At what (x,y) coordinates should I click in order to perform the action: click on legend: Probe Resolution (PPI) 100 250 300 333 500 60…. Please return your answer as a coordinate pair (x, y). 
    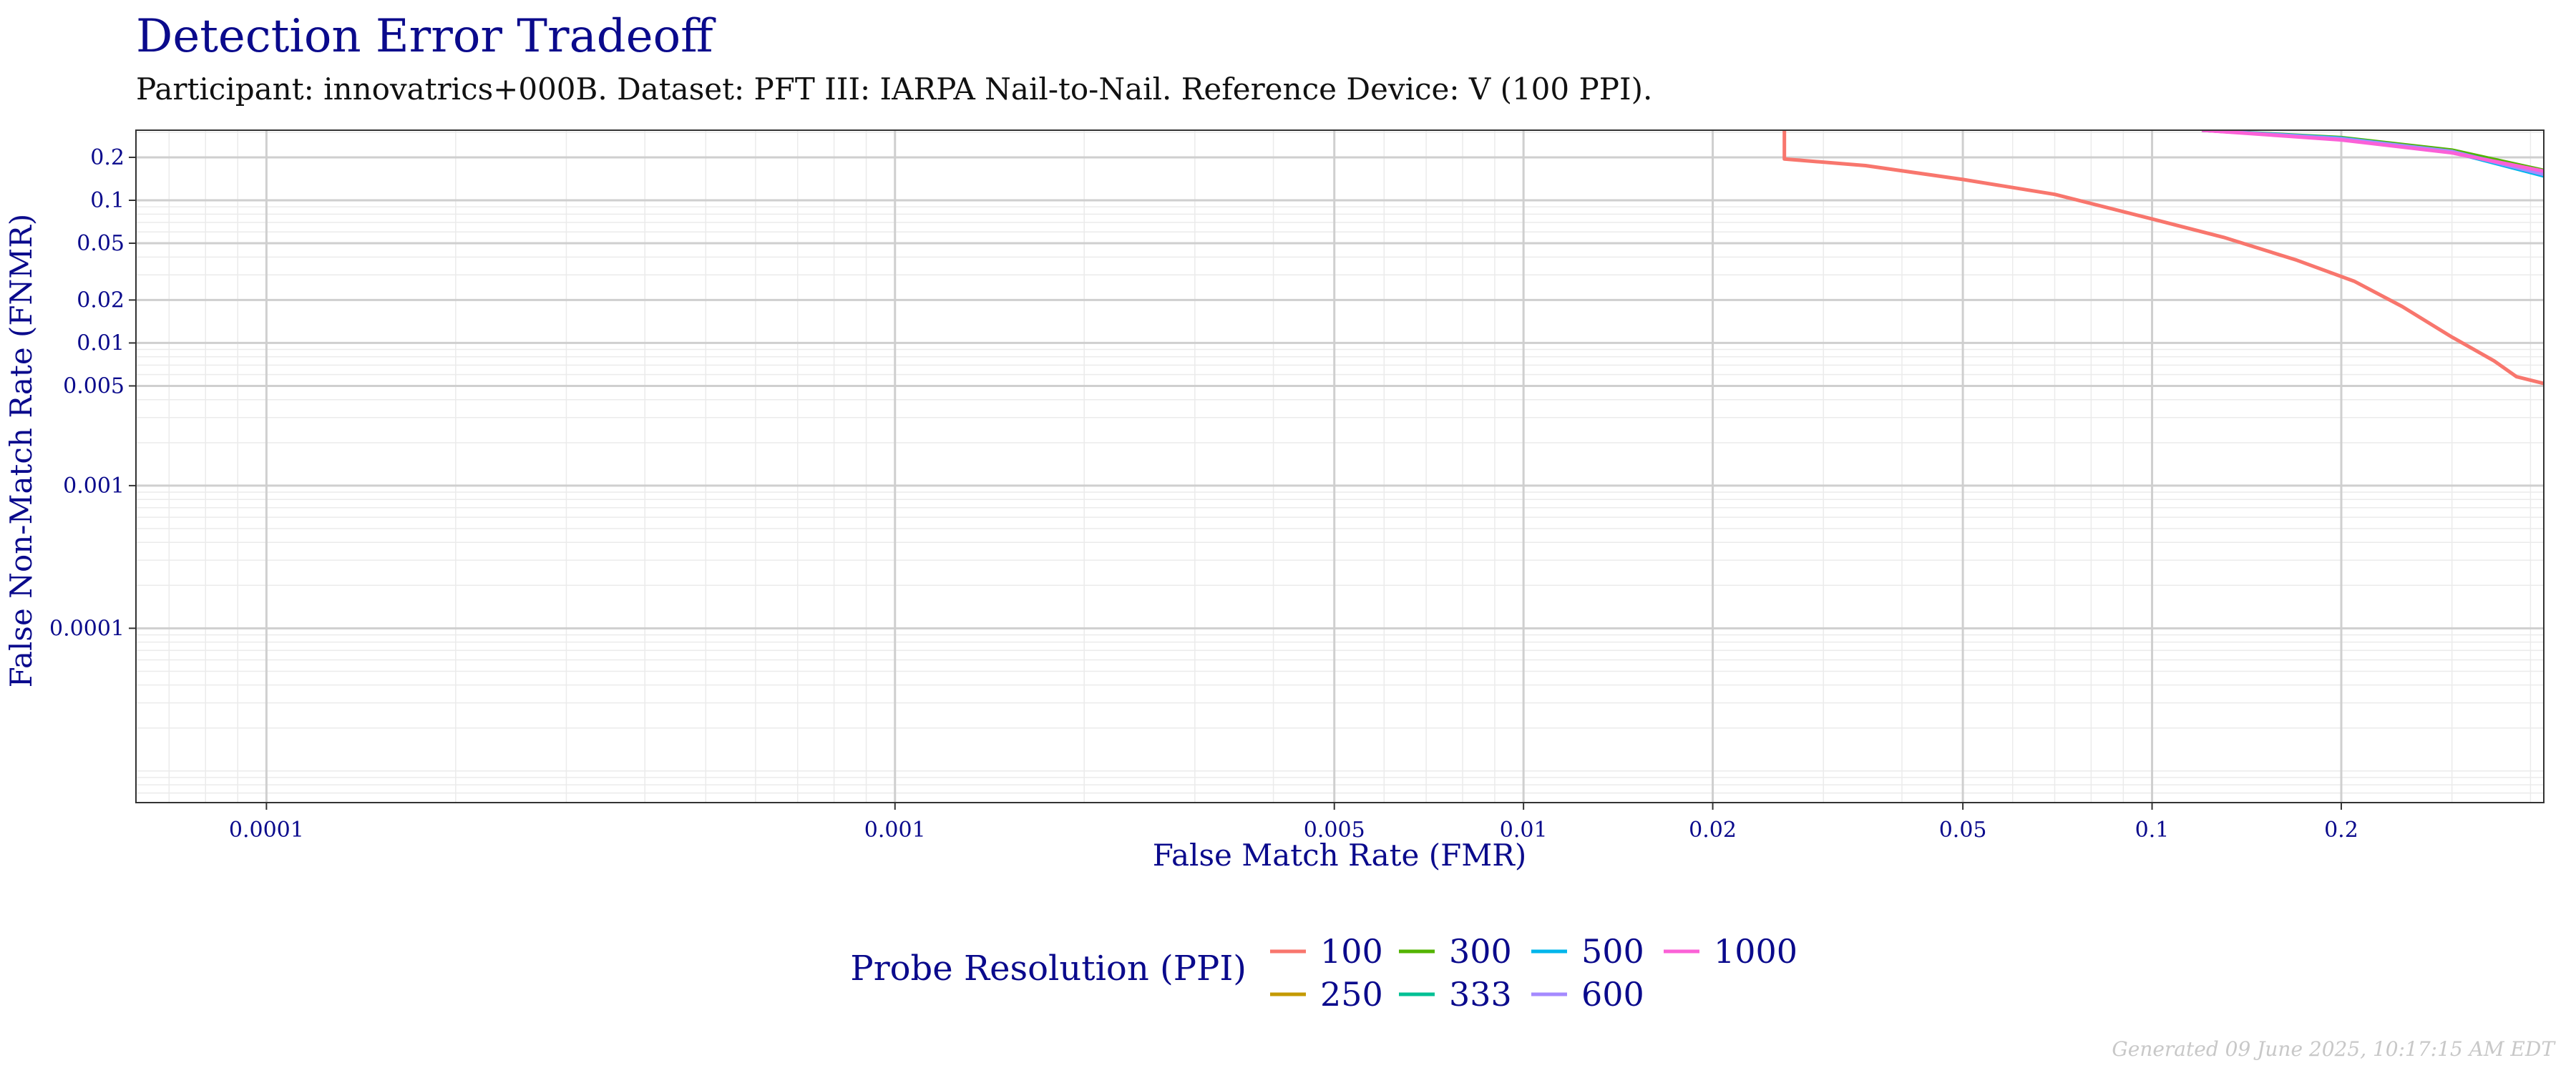
    Looking at the image, I should click on (1323, 973).